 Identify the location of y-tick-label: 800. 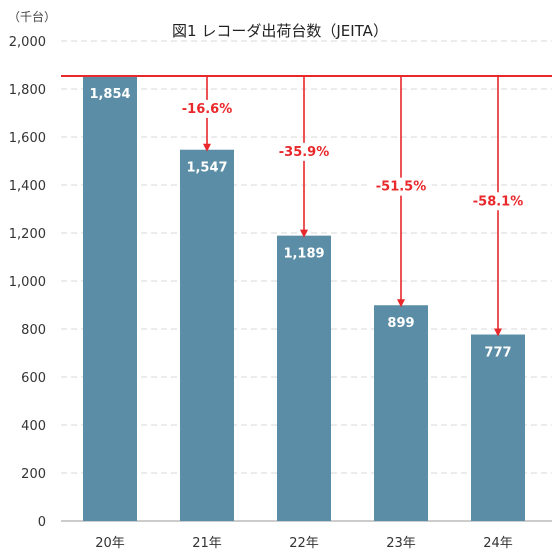
(33, 330).